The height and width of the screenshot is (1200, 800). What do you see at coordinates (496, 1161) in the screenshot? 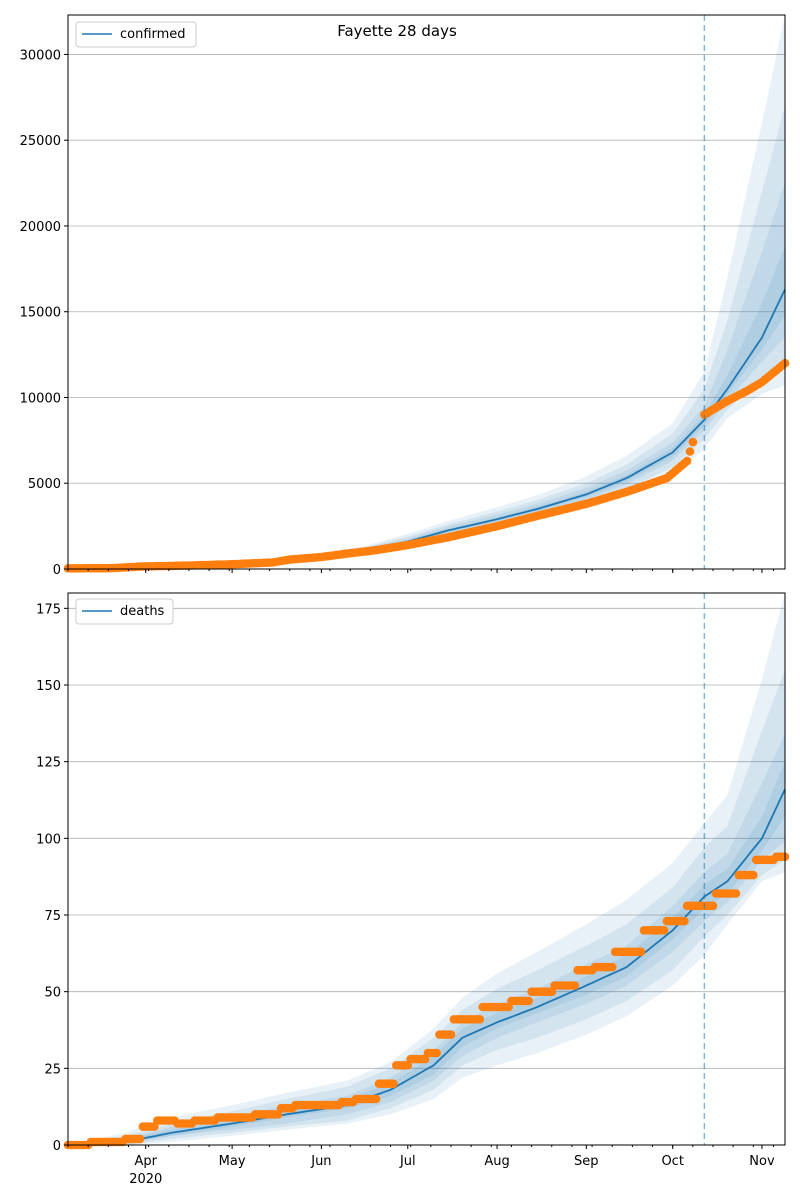
I see `x-tick-label: Aug` at bounding box center [496, 1161].